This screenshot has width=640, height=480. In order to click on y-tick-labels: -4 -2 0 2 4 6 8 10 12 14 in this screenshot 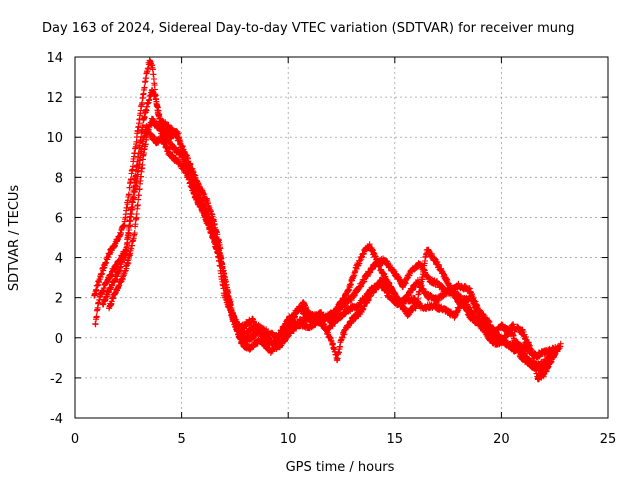, I will do `click(54, 239)`.